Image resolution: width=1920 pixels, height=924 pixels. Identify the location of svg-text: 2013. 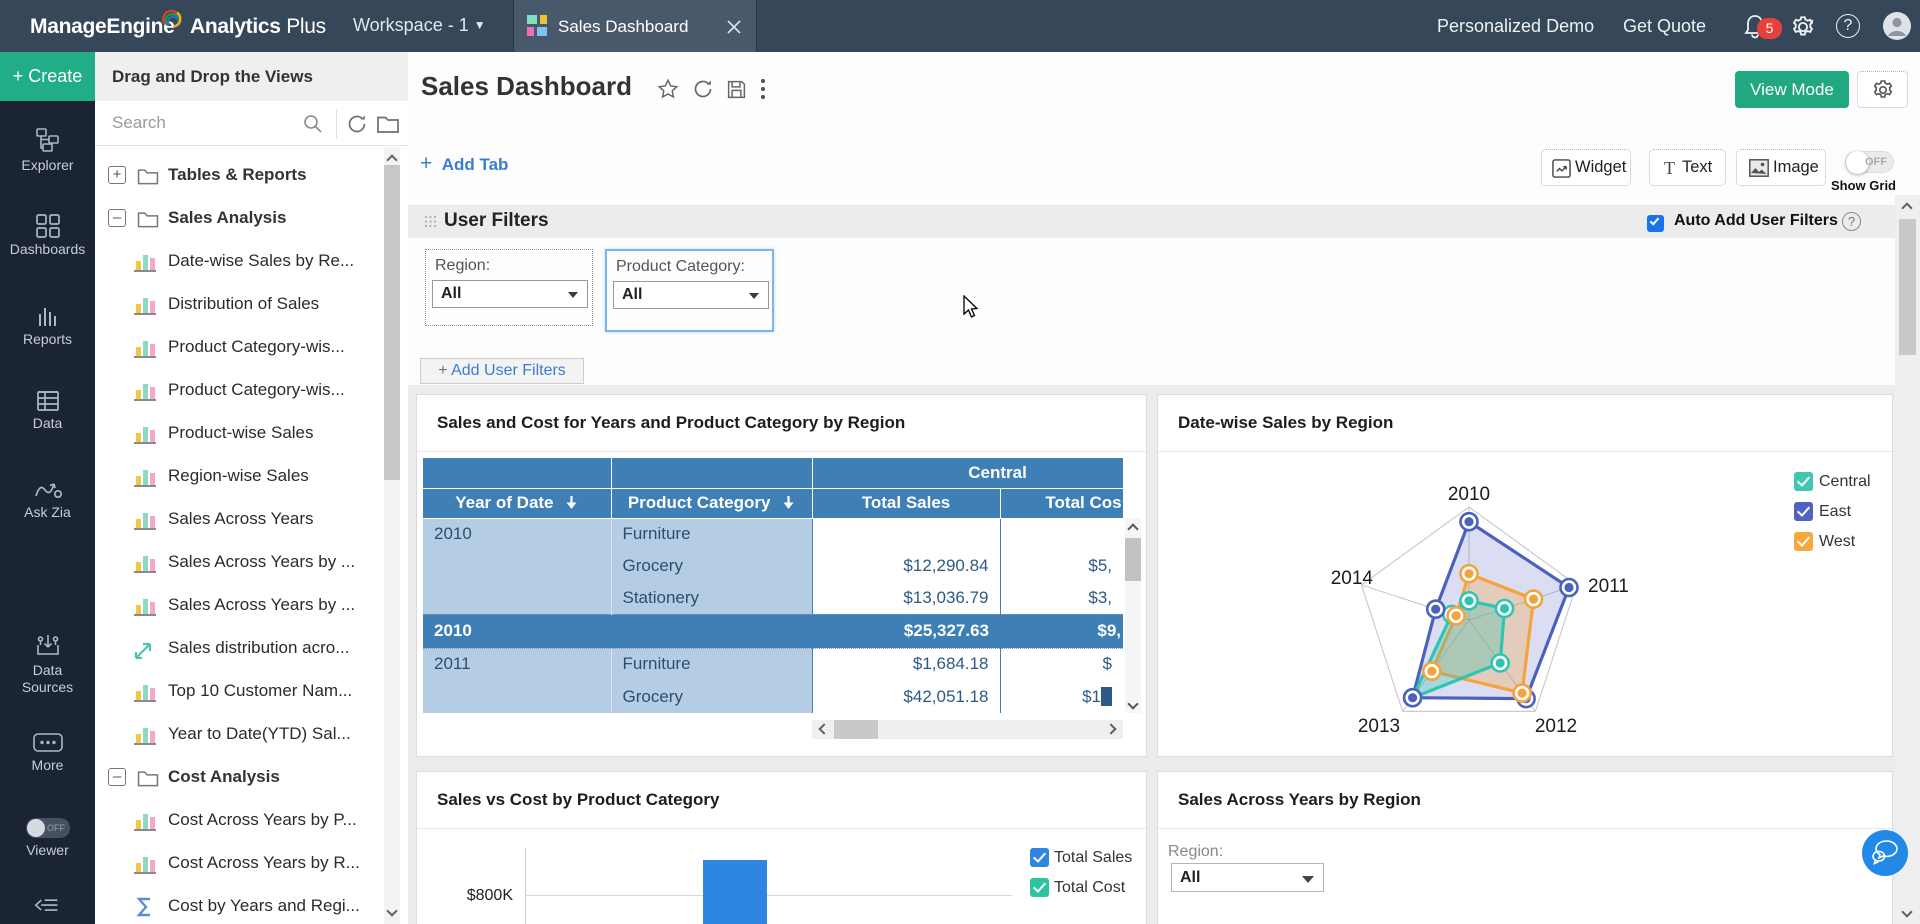
(1379, 726).